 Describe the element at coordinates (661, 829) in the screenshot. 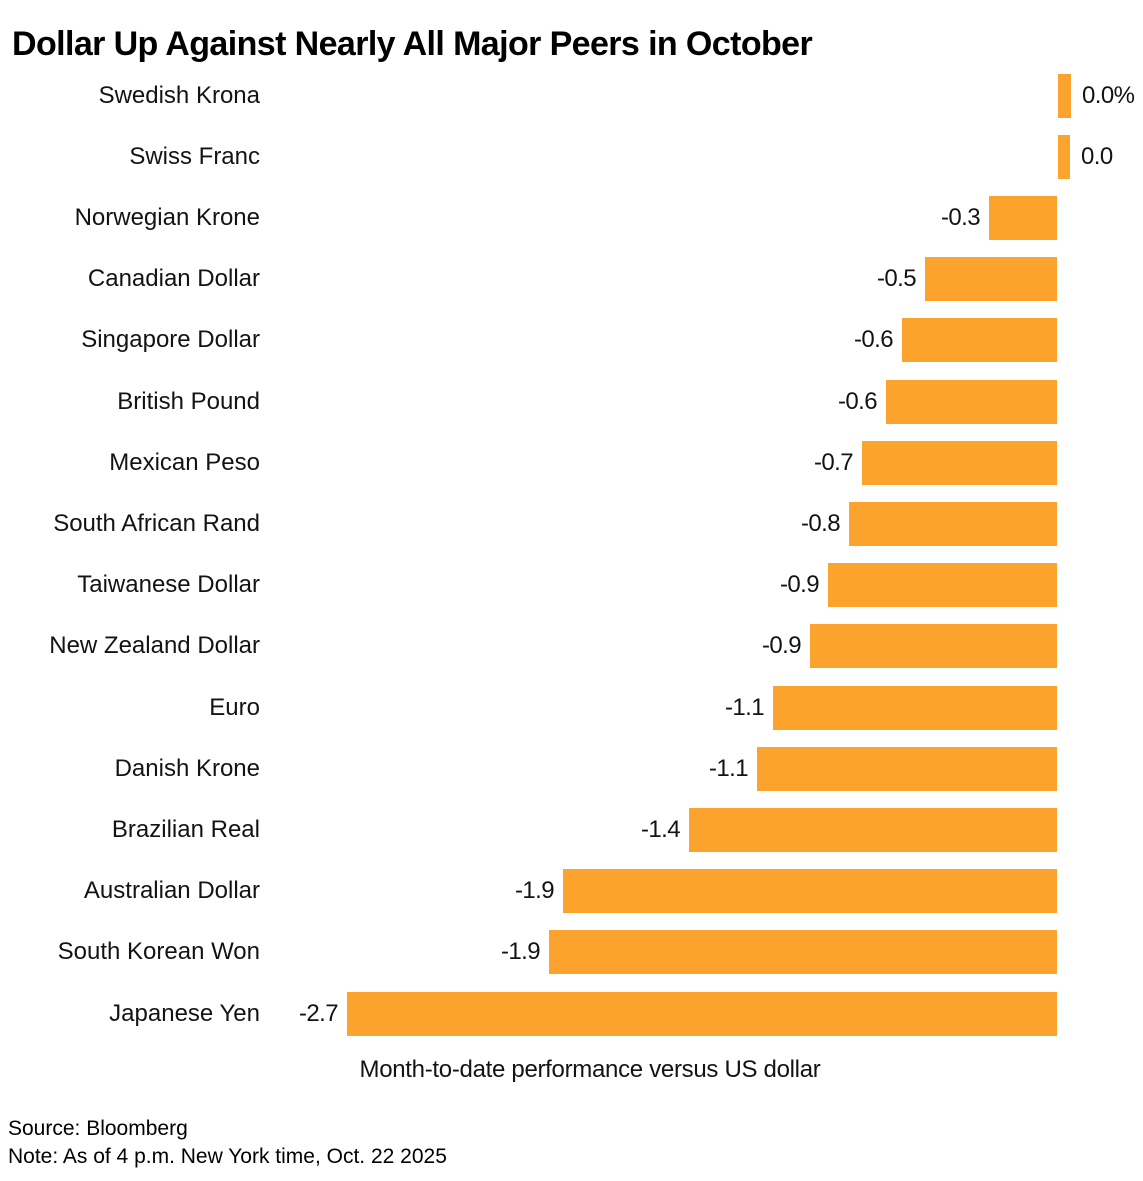

I see `value-label: -1.4` at that location.